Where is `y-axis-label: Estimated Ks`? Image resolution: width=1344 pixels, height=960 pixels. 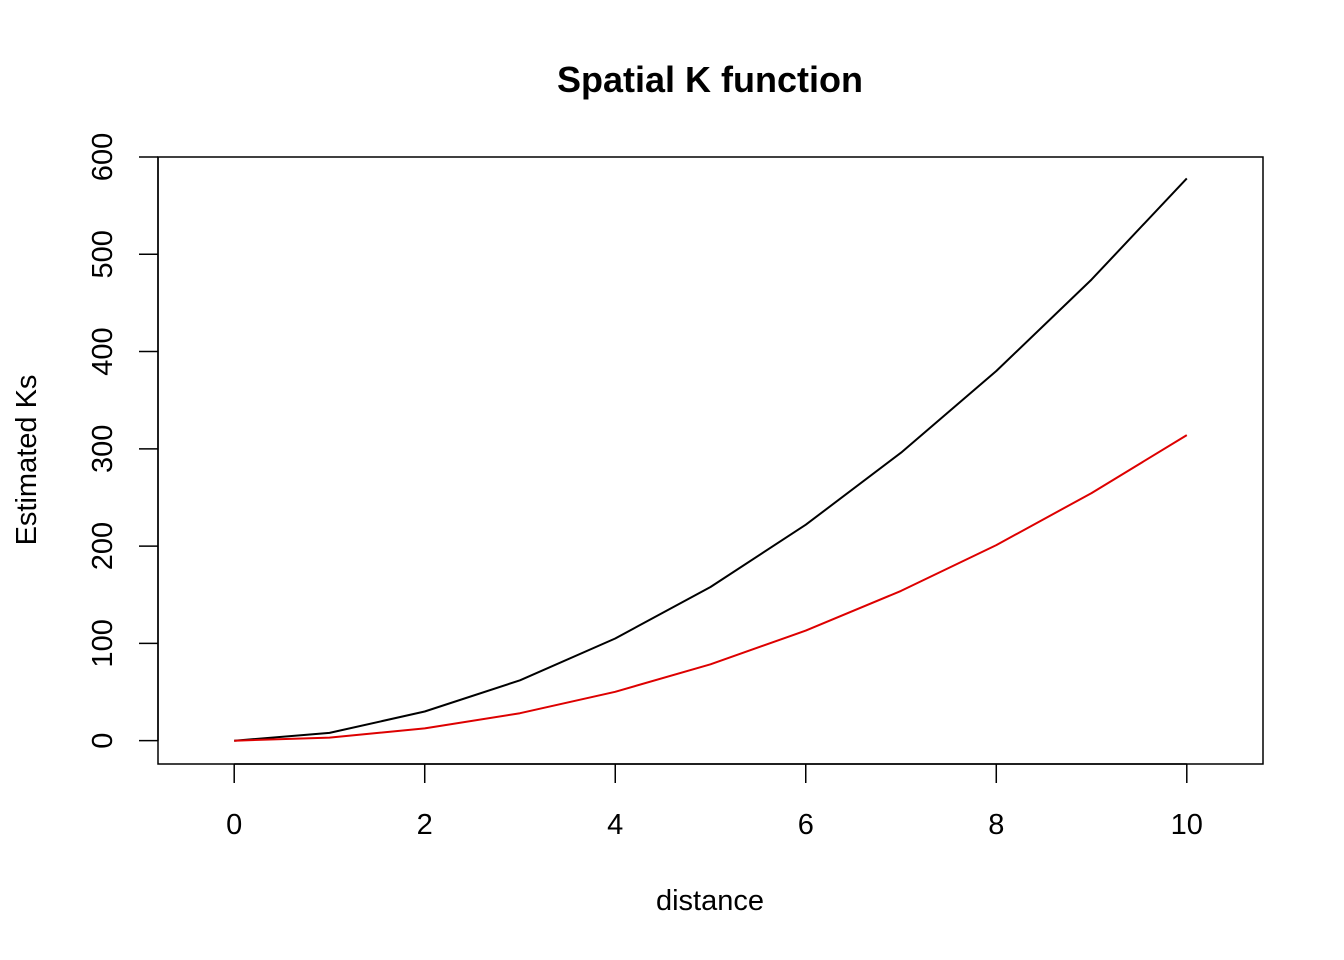 y-axis-label: Estimated Ks is located at coordinates (27, 460).